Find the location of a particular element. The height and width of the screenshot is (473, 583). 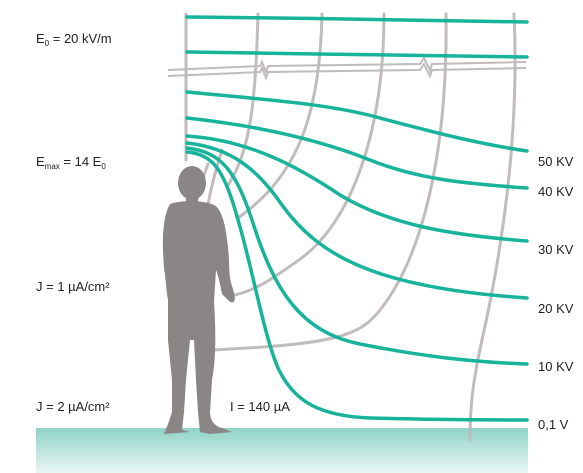

person-torso is located at coordinates (198, 317).